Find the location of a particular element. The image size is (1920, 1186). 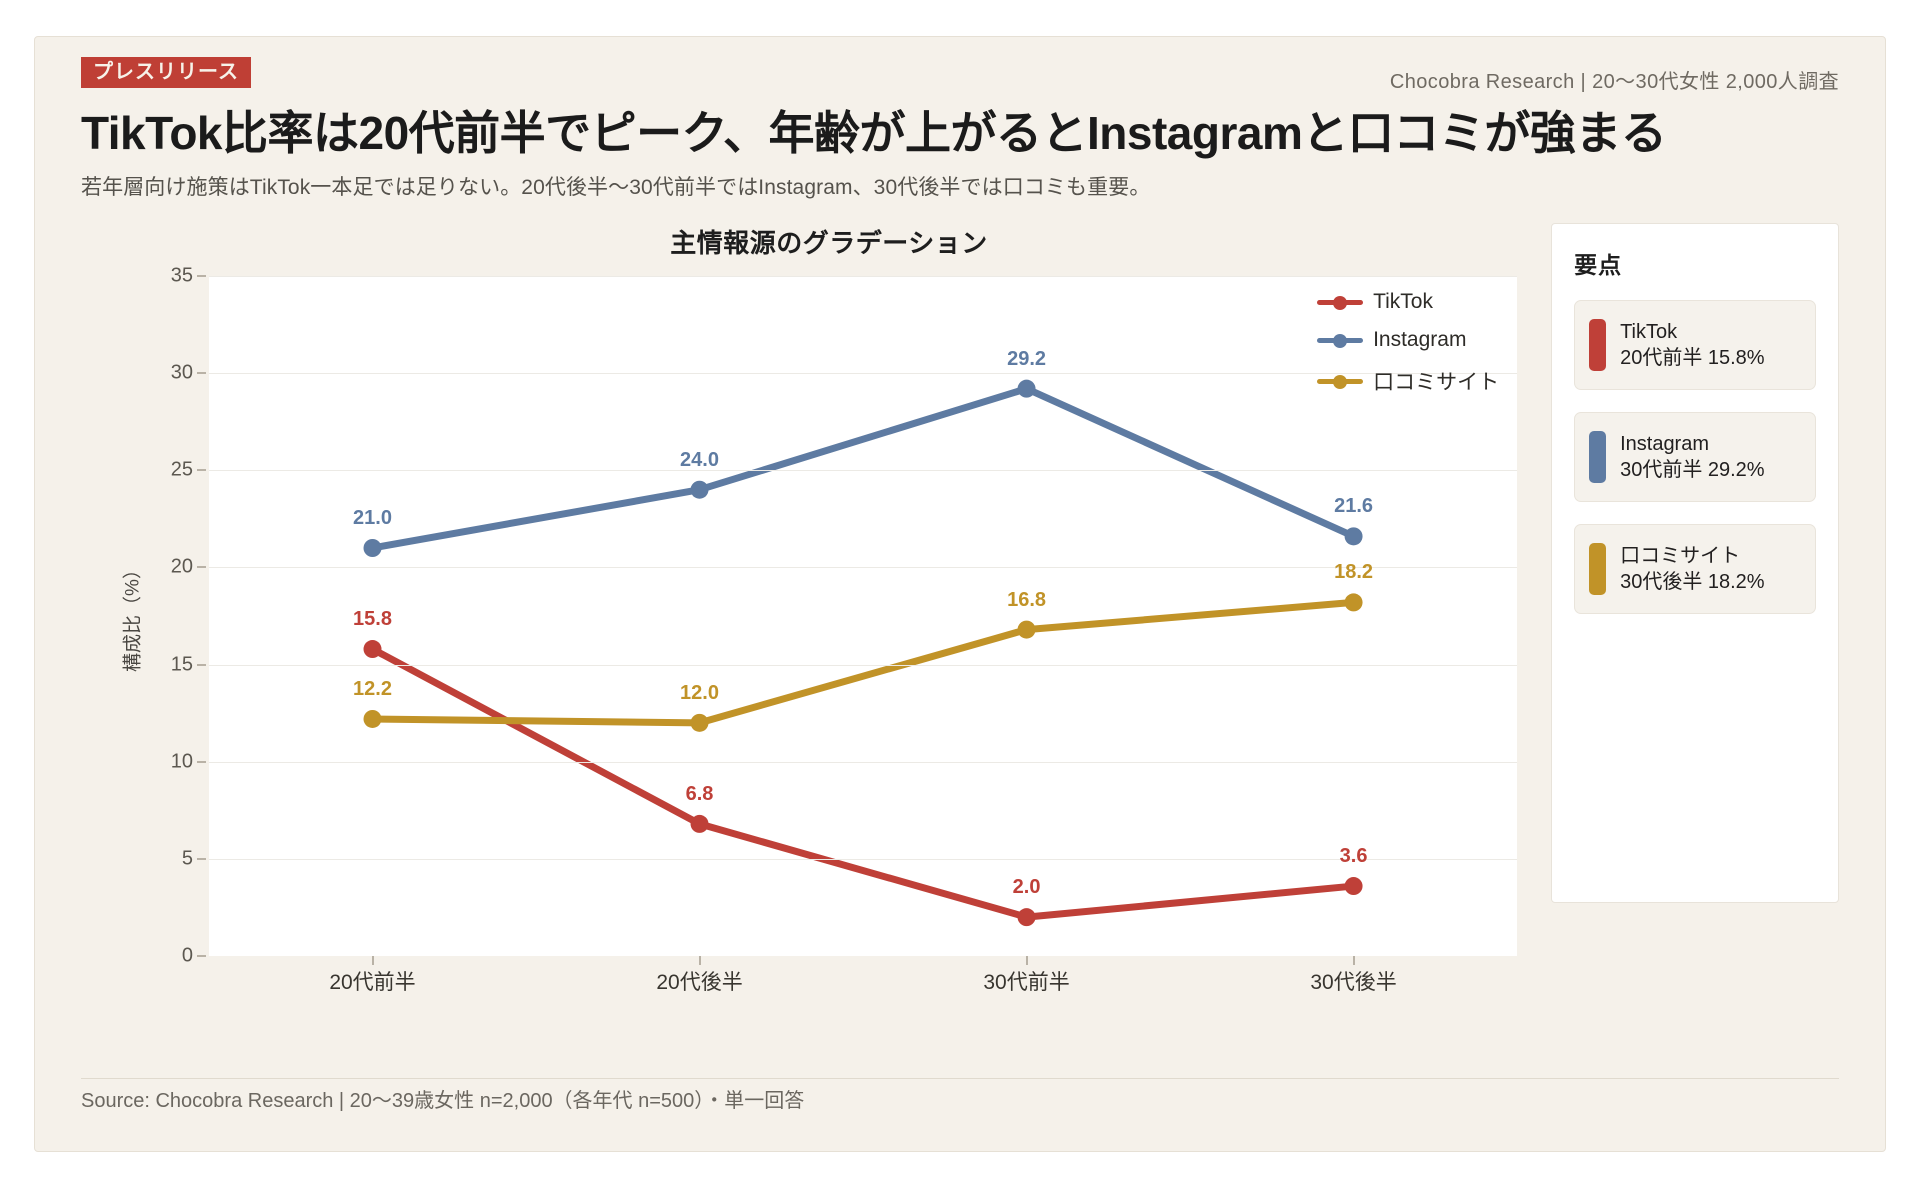

key-point-card: 口コミサイト 30代後半 18.2% is located at coordinates (1695, 569).